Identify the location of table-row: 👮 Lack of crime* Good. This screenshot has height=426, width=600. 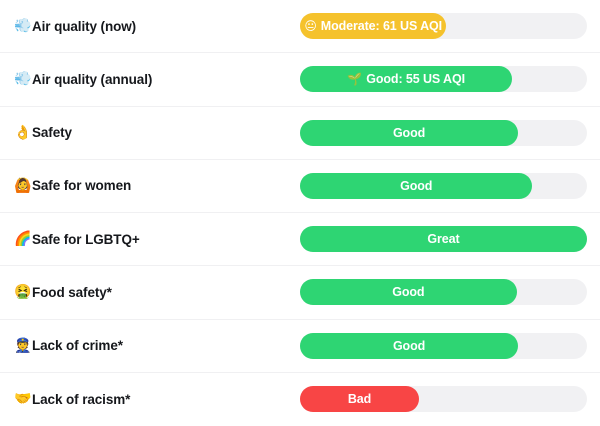
(300, 346).